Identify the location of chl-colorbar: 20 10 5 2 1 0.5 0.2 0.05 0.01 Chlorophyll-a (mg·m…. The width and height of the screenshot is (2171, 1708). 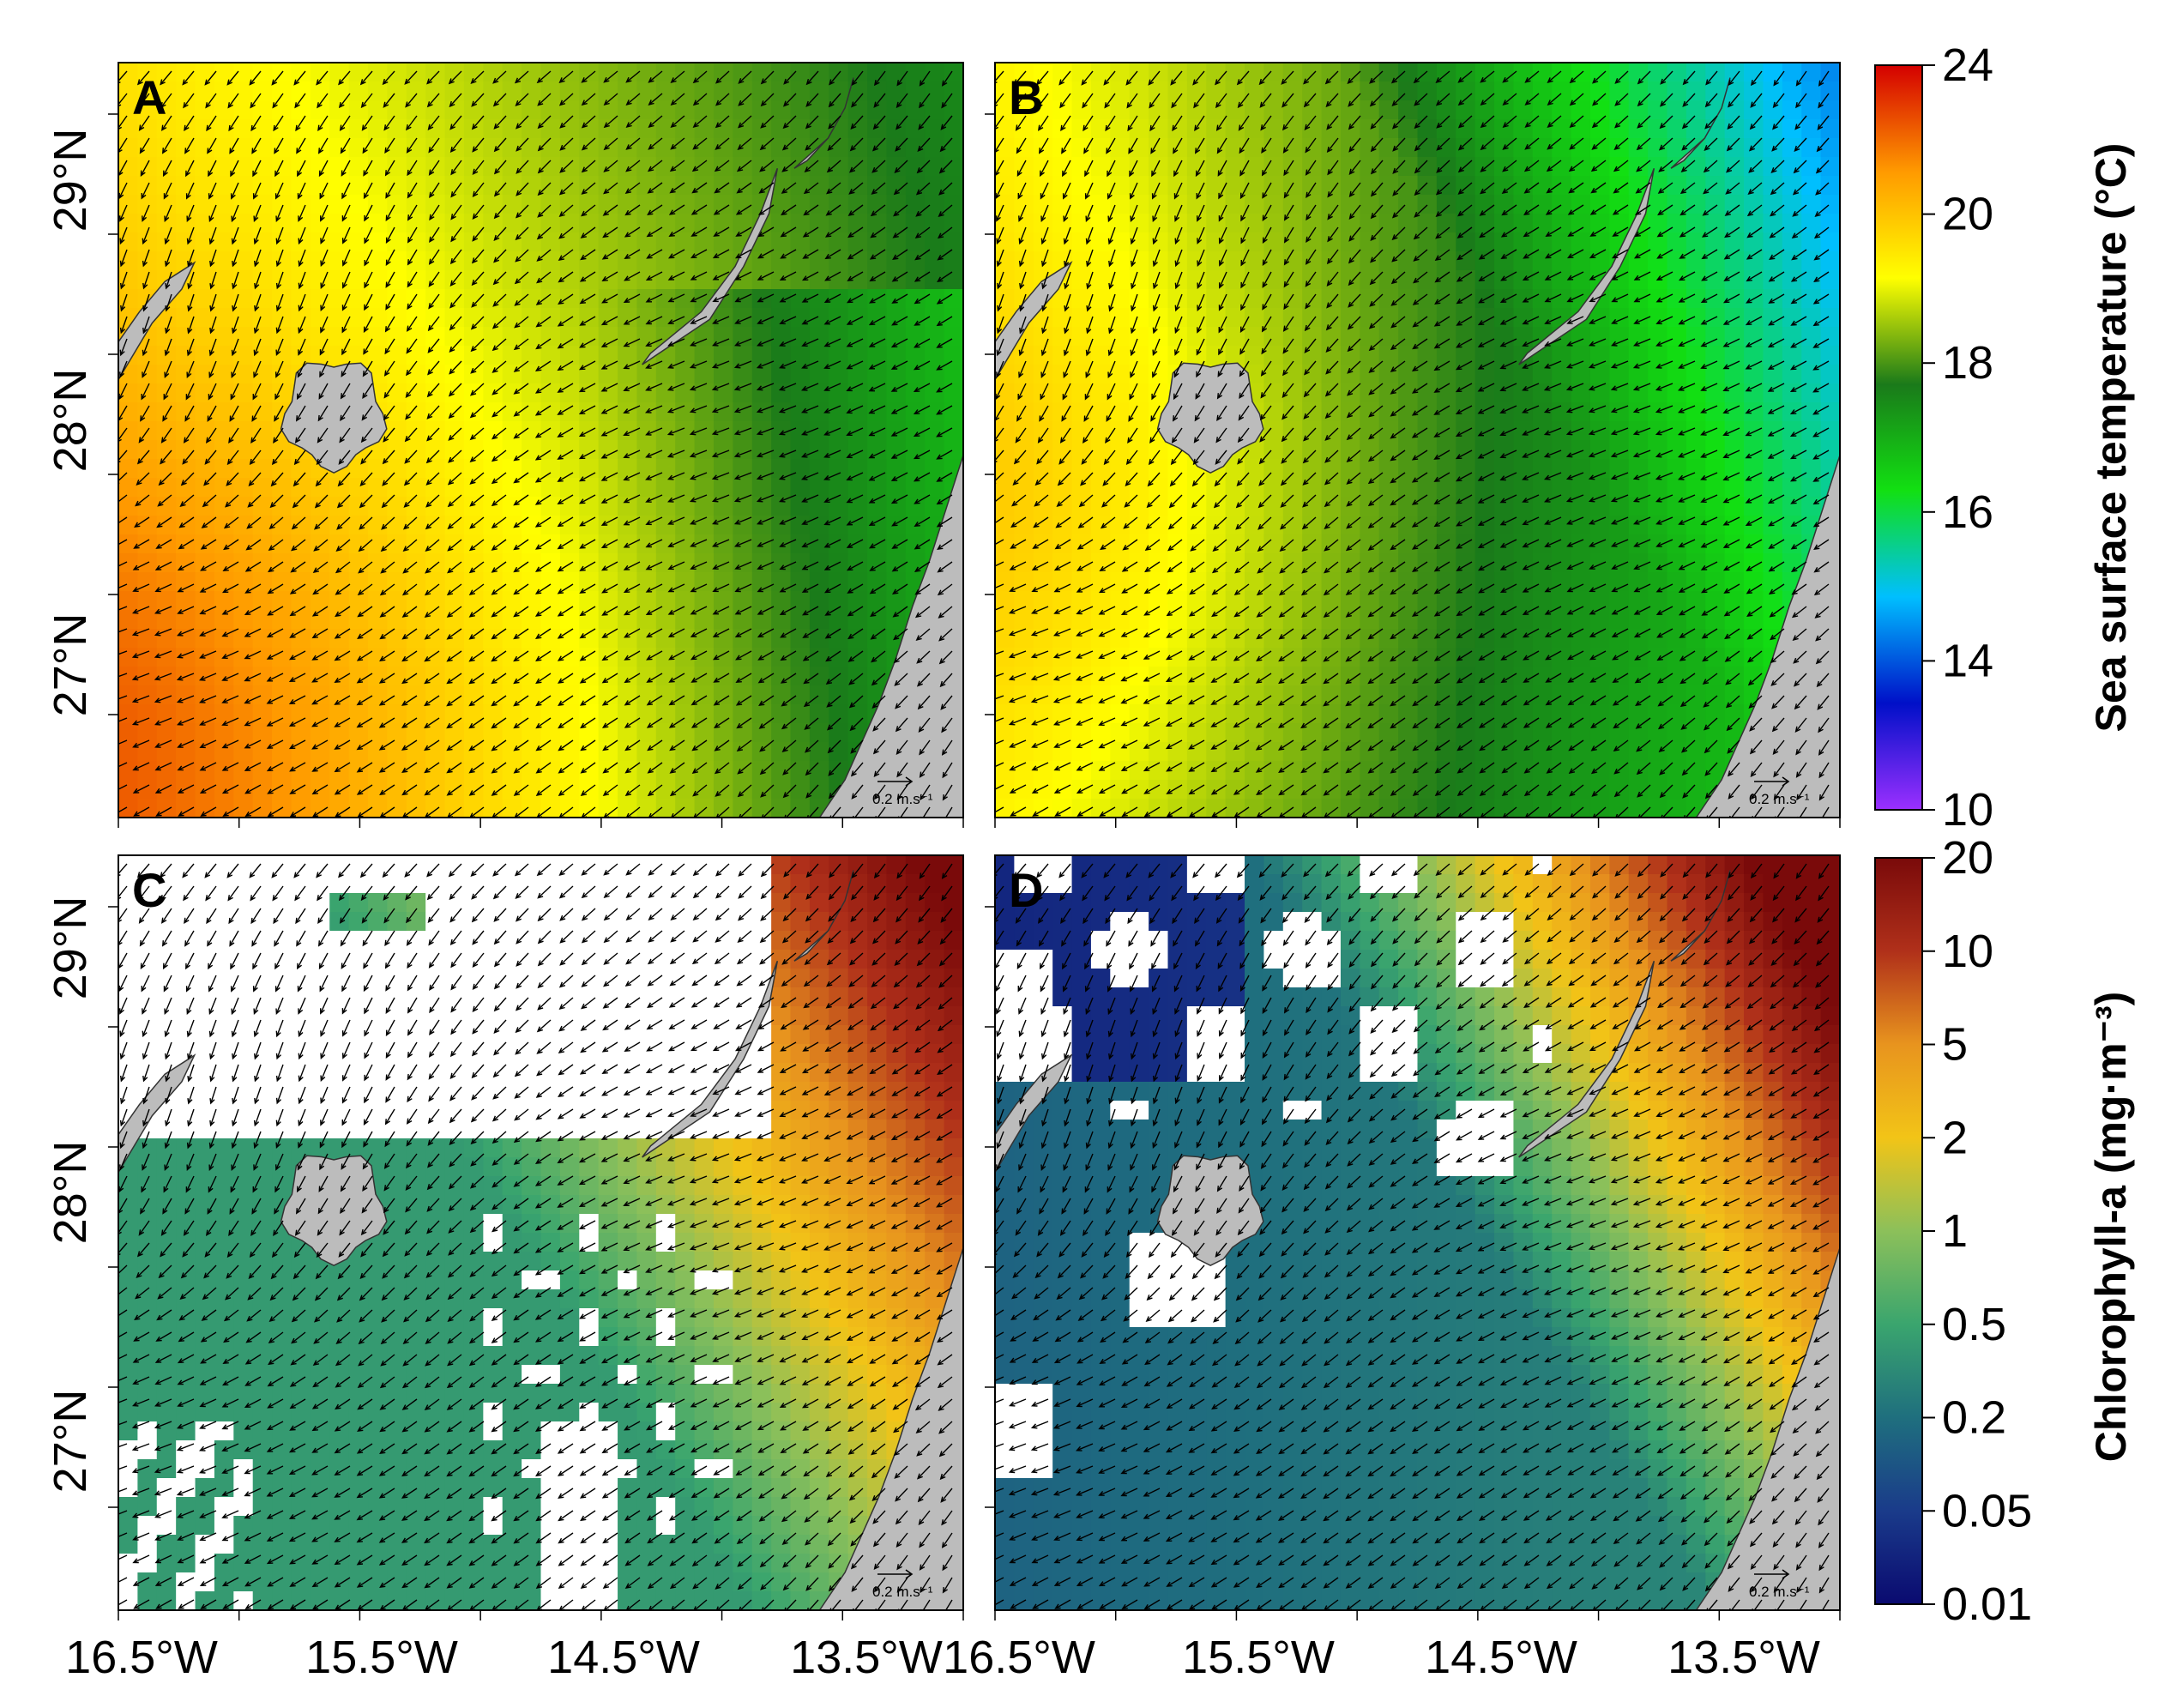
(2004, 1231).